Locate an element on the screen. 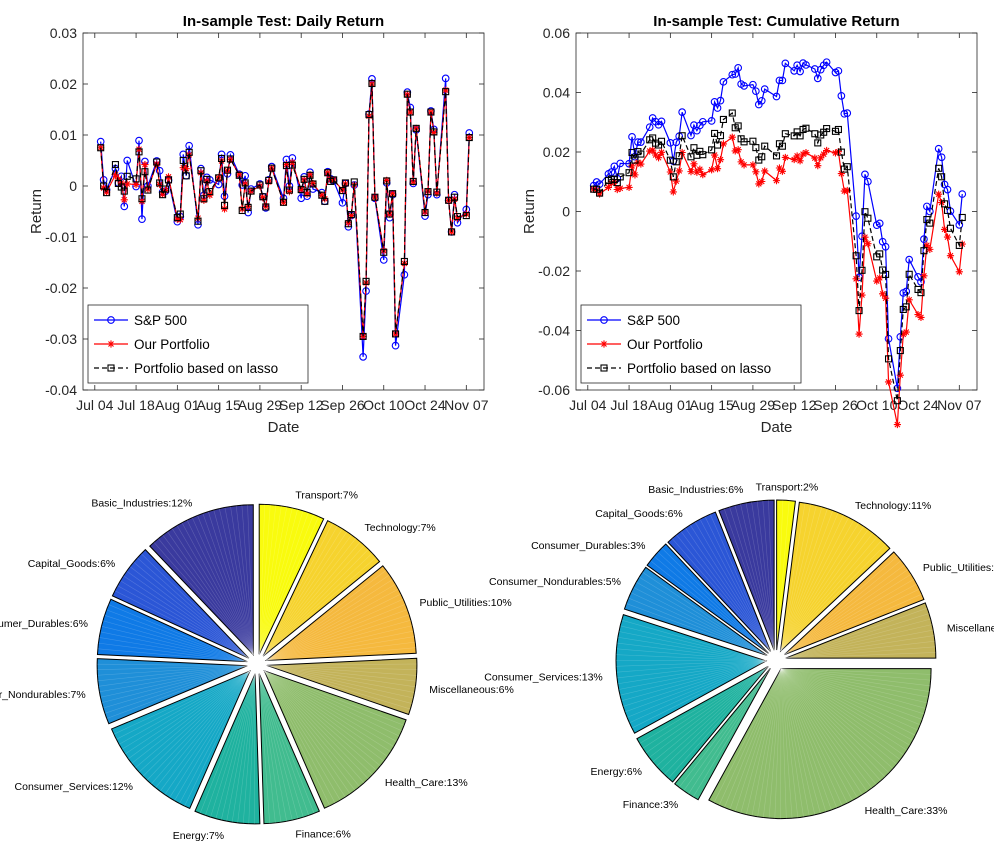 The width and height of the screenshot is (994, 868). slice-label: Miscellaneous:6% is located at coordinates (471, 690).